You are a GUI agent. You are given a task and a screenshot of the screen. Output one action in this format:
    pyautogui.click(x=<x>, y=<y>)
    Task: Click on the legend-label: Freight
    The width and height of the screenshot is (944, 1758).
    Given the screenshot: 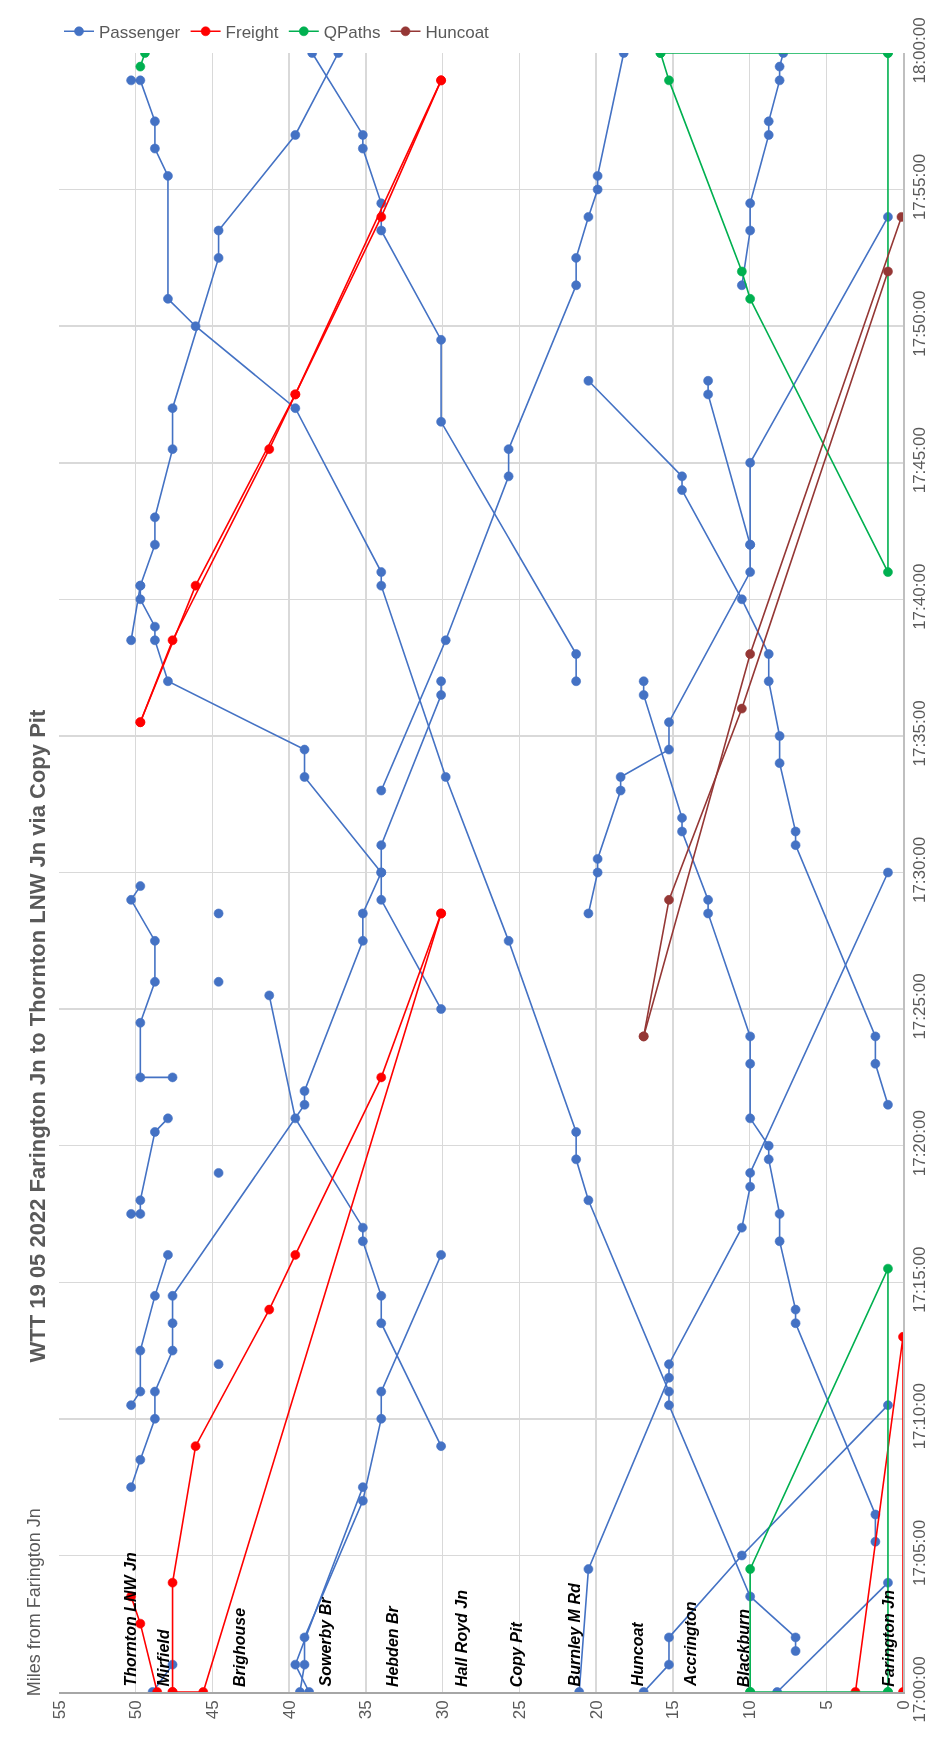 What is the action you would take?
    pyautogui.click(x=252, y=32)
    